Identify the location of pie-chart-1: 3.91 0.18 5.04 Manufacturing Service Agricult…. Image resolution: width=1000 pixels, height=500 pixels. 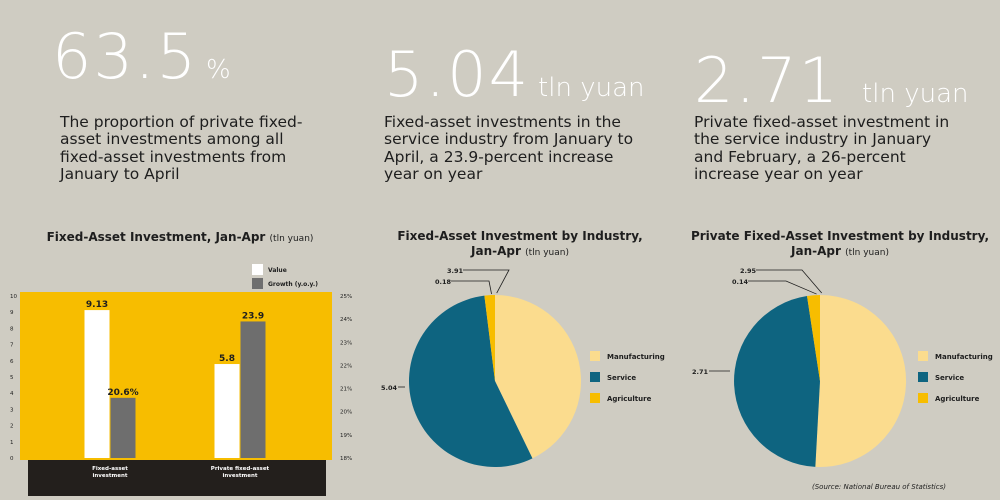
(523, 367).